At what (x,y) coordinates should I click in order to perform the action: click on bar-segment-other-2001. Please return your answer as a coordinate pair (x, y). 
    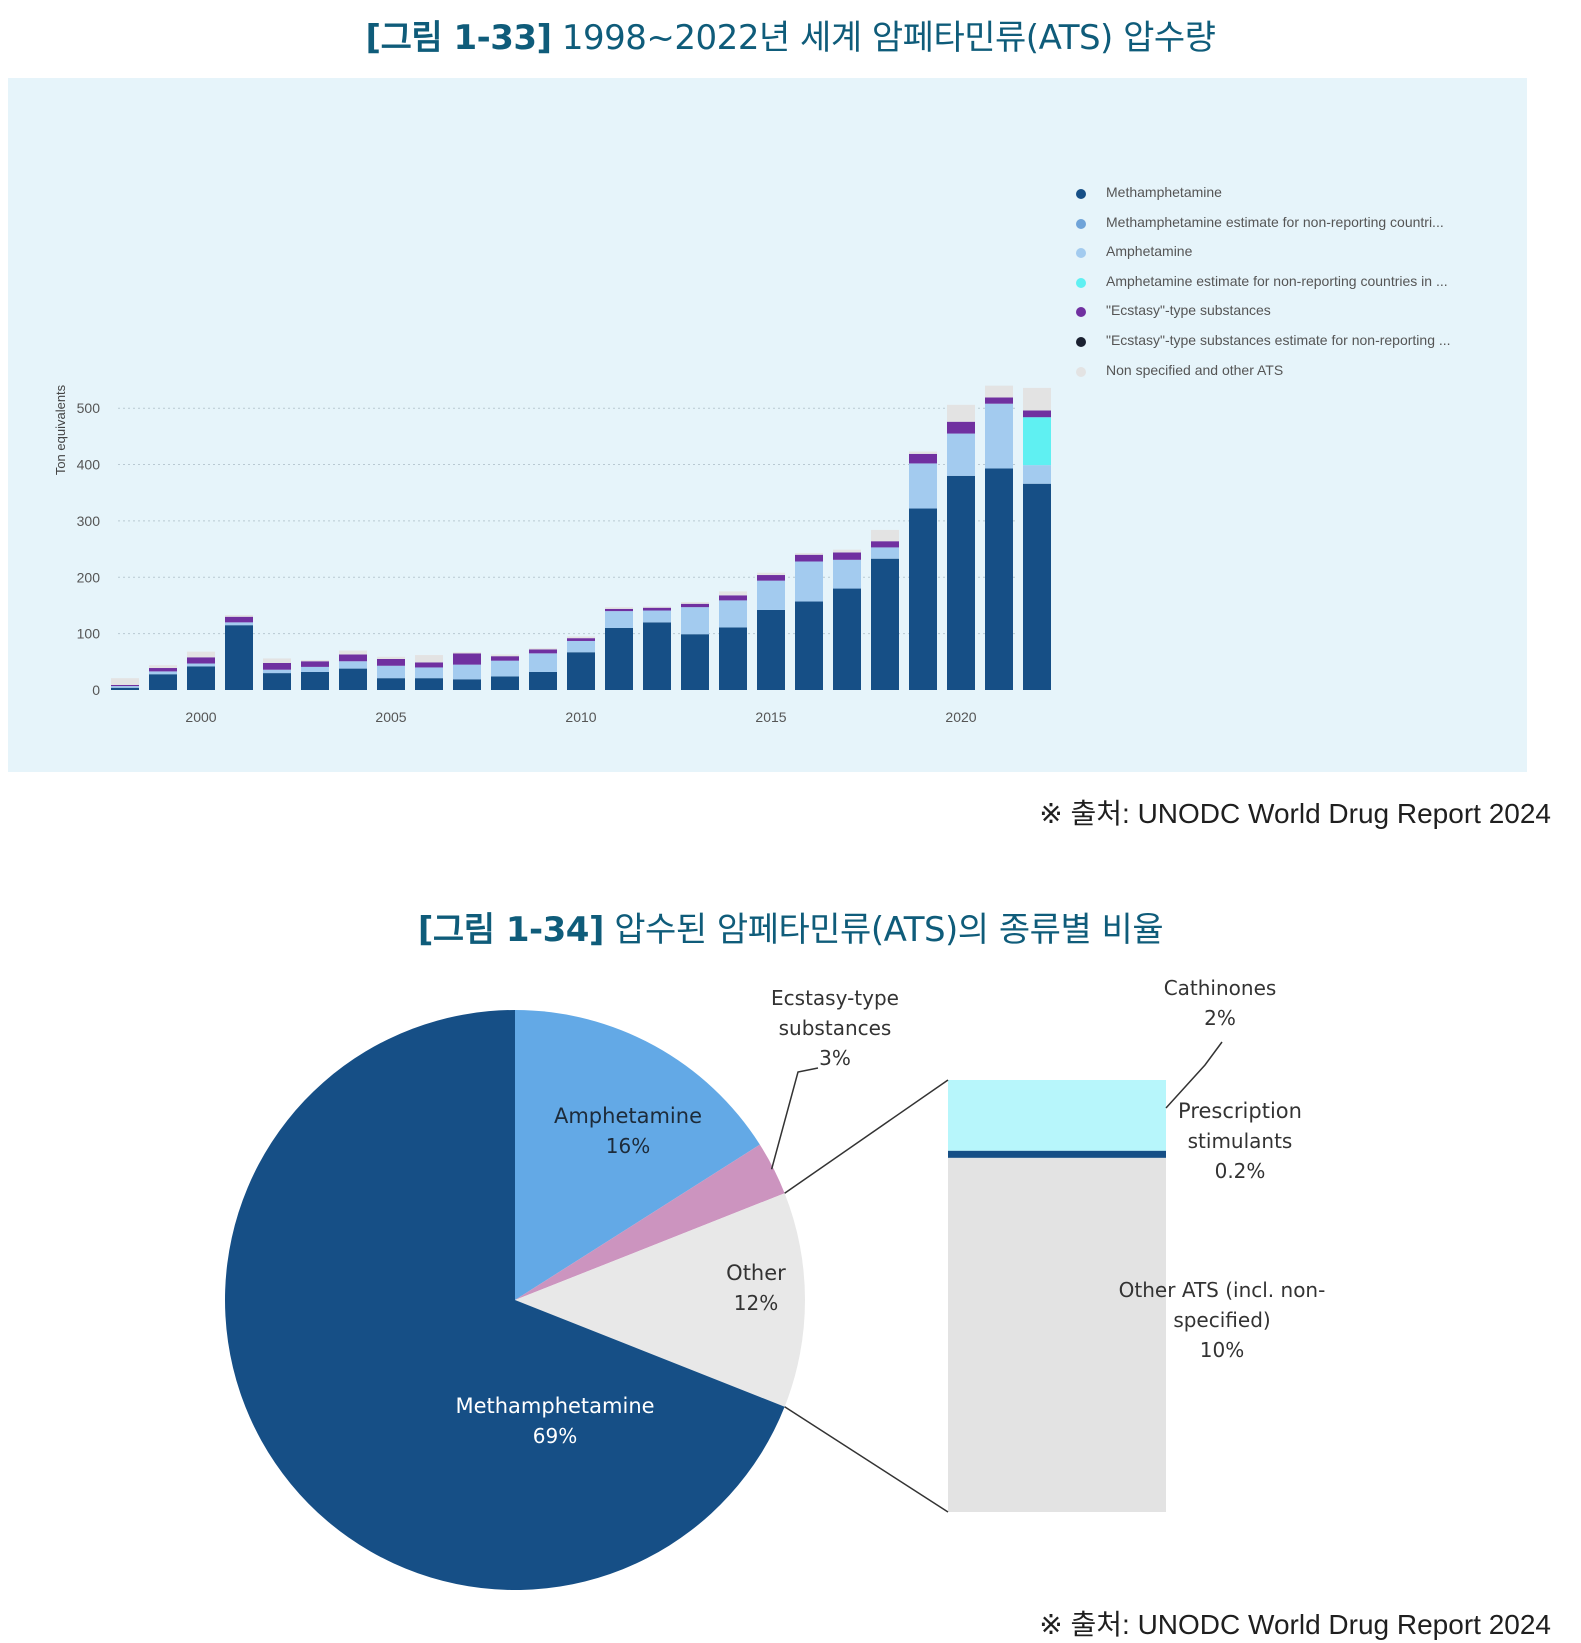
    Looking at the image, I should click on (239, 616).